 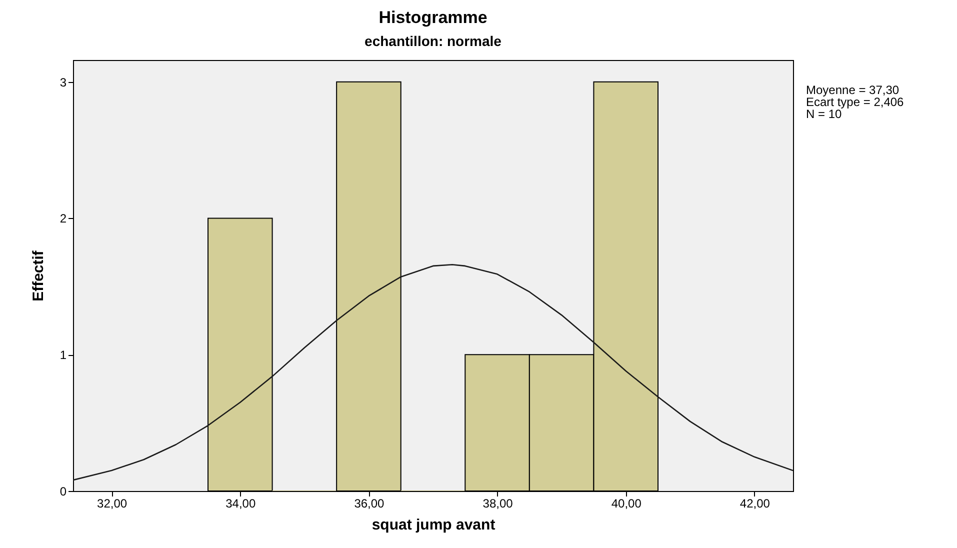 What do you see at coordinates (755, 503) in the screenshot?
I see `x-tick-label: 42,00` at bounding box center [755, 503].